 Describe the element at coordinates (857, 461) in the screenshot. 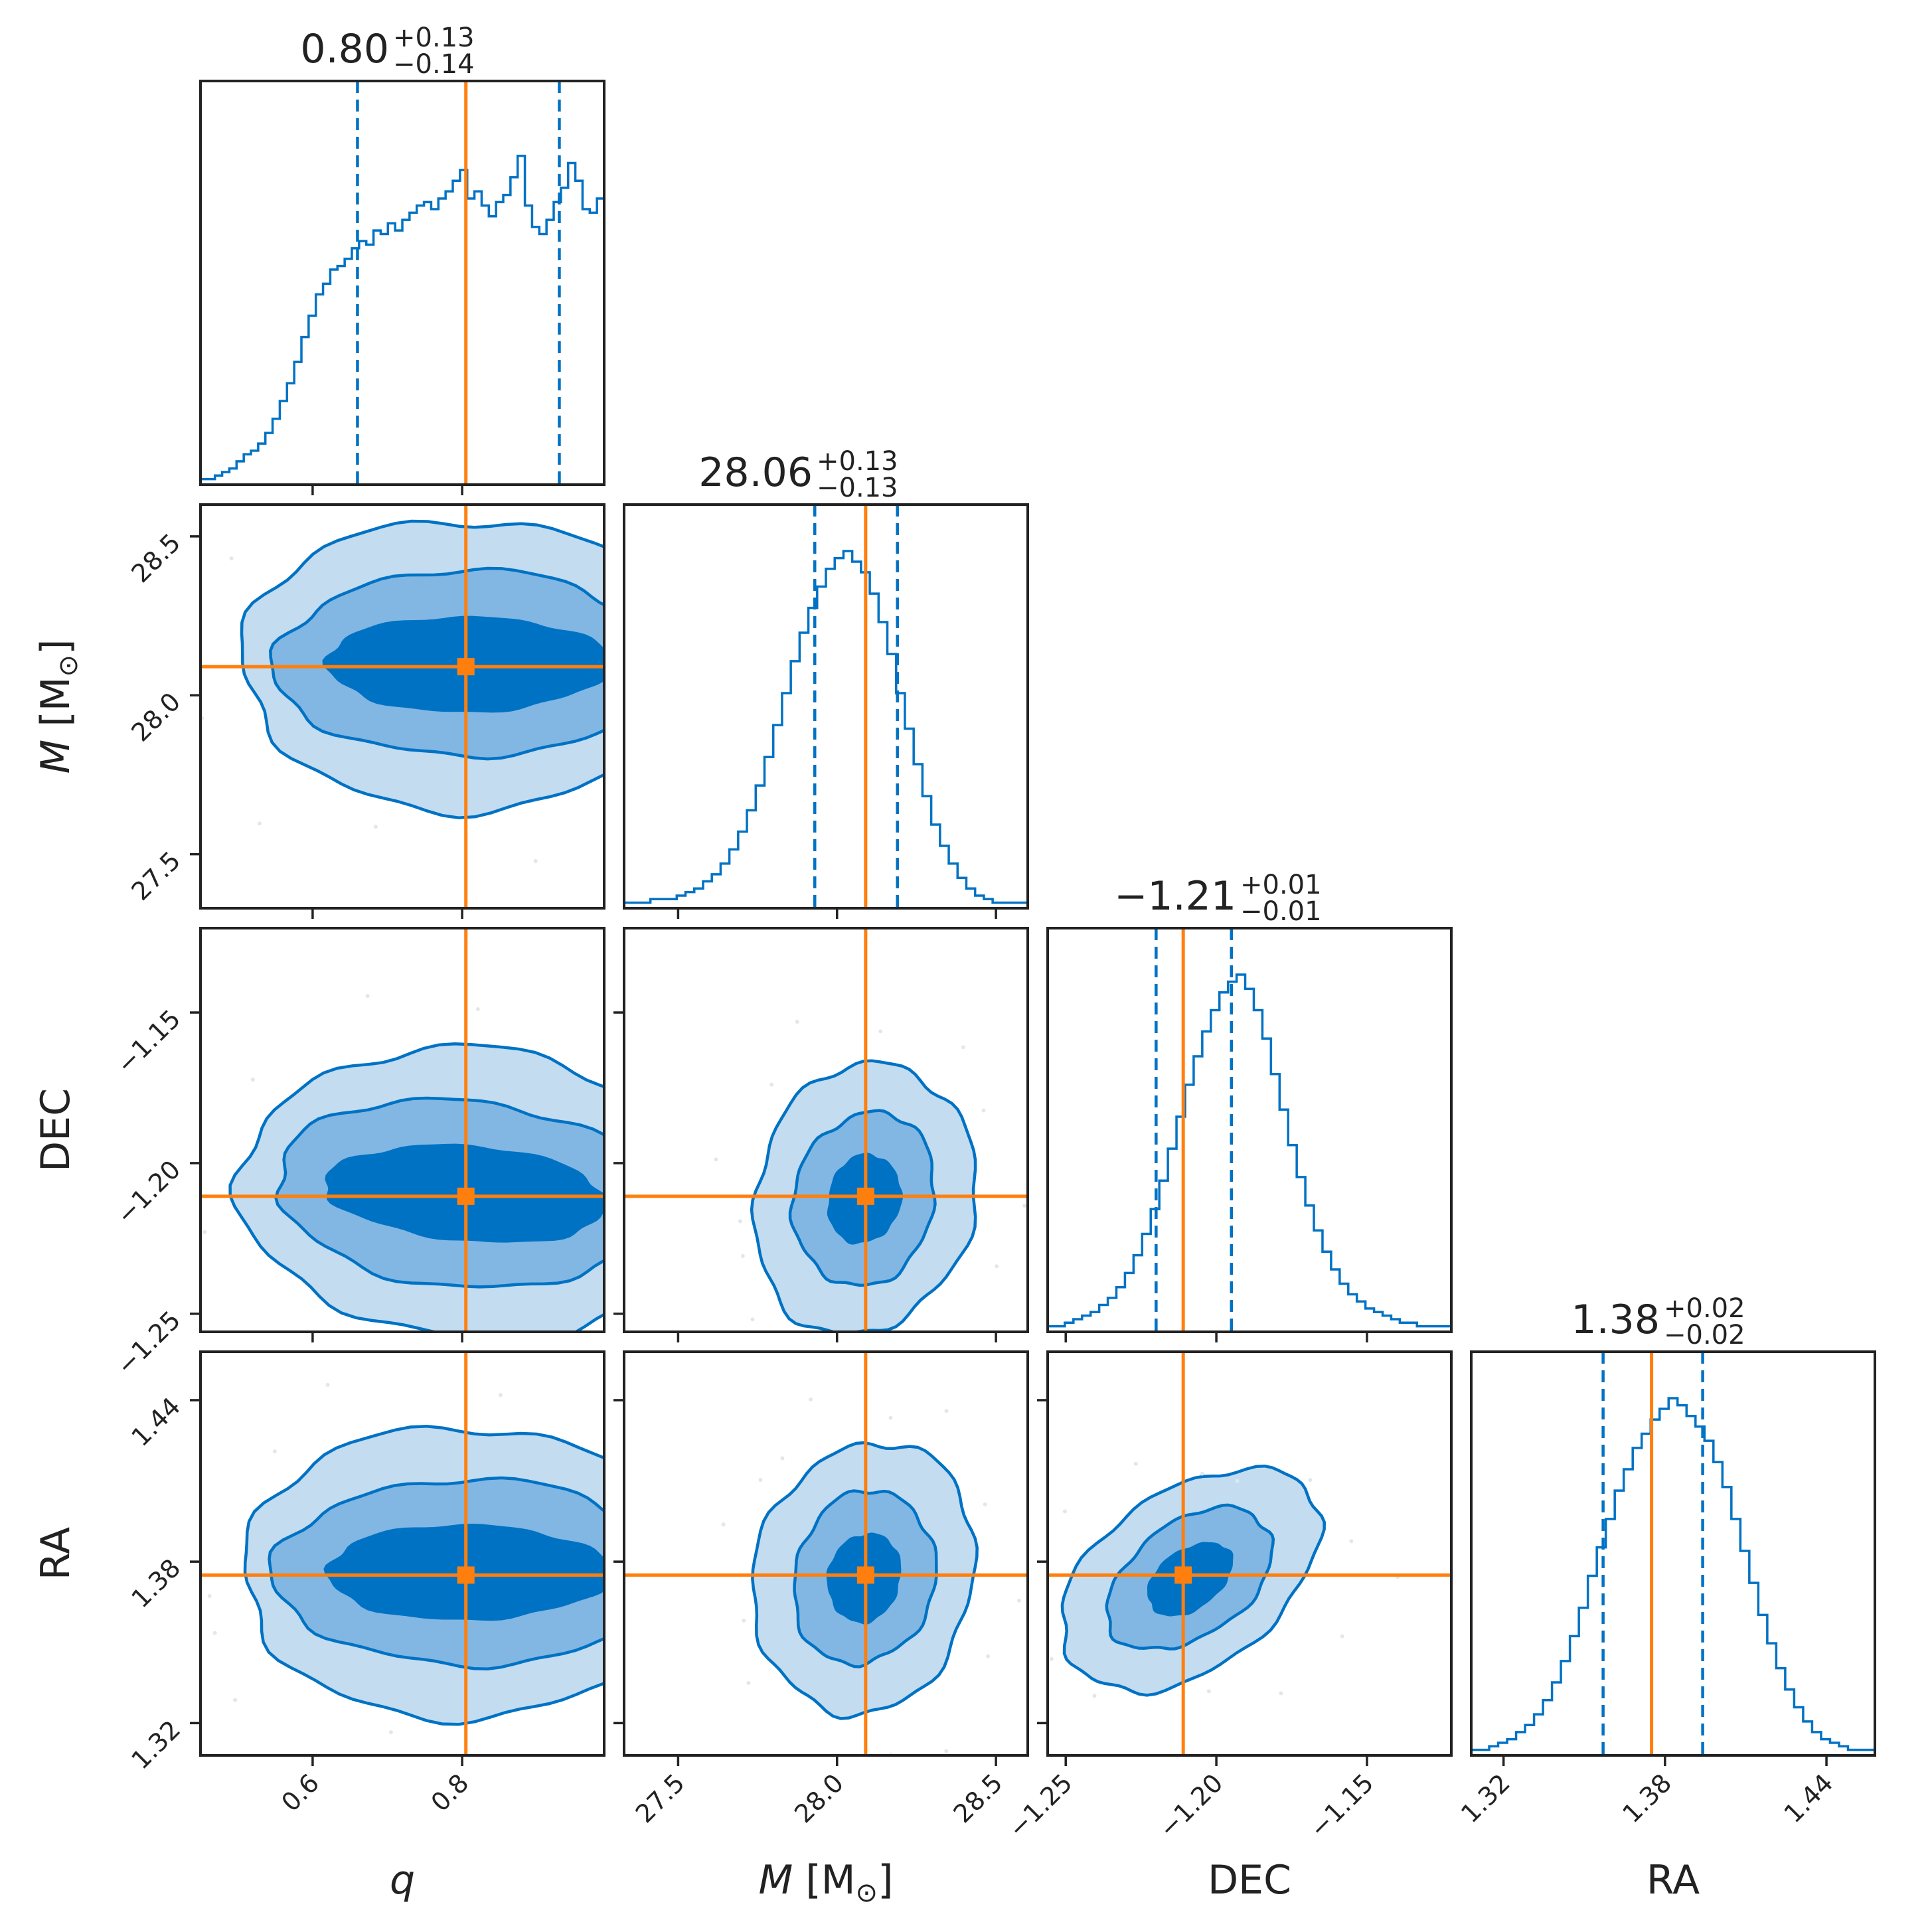

I see `title-plus-M: +0.13` at that location.